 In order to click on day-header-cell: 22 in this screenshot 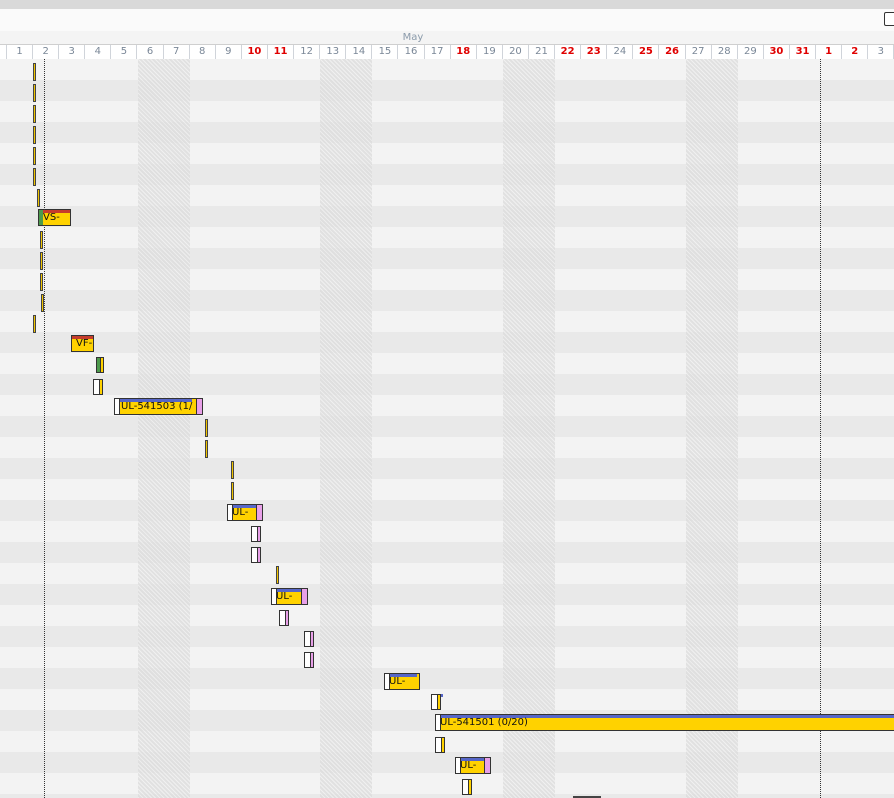, I will do `click(568, 52)`.